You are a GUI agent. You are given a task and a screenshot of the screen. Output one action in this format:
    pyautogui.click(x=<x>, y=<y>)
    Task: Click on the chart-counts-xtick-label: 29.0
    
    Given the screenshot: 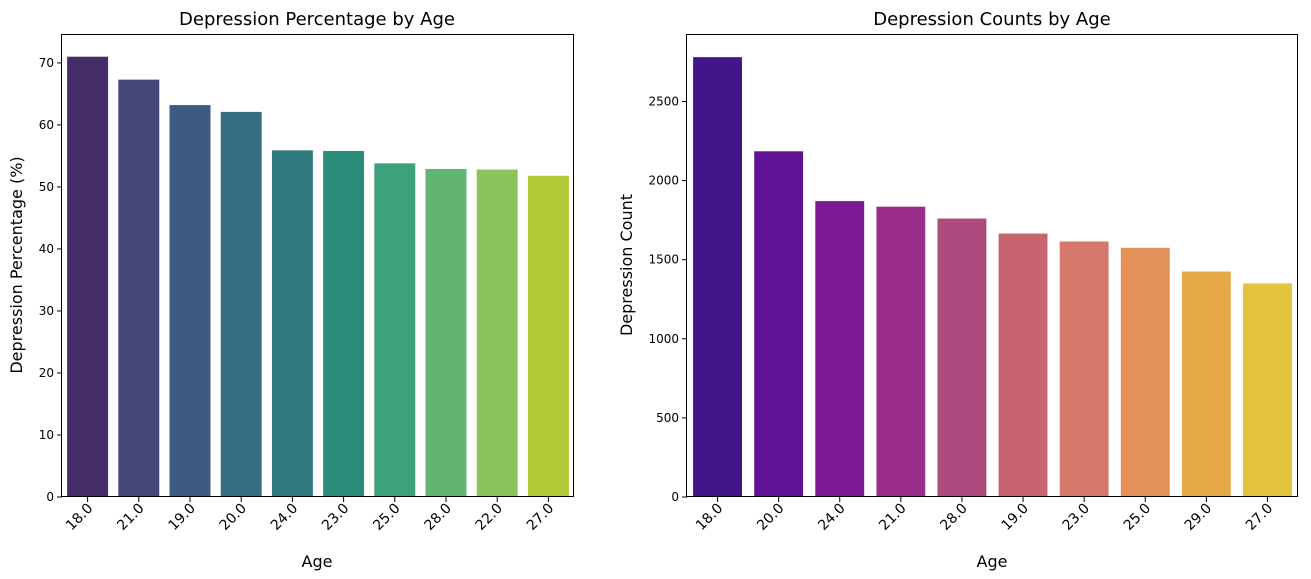 What is the action you would take?
    pyautogui.click(x=1198, y=517)
    